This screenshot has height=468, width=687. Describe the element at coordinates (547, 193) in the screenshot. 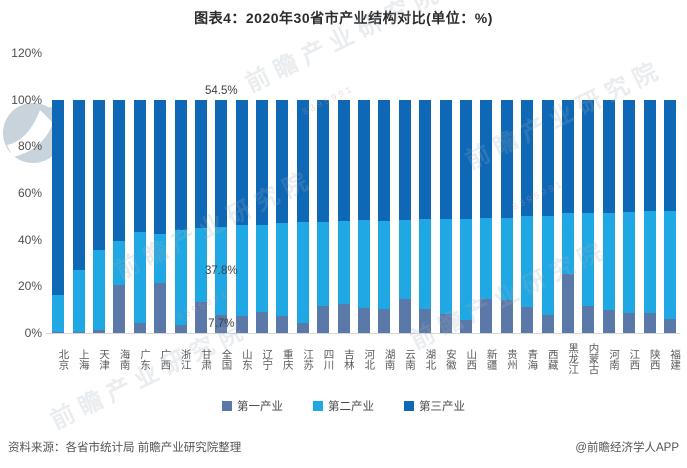

I see `bar-column-西藏` at that location.